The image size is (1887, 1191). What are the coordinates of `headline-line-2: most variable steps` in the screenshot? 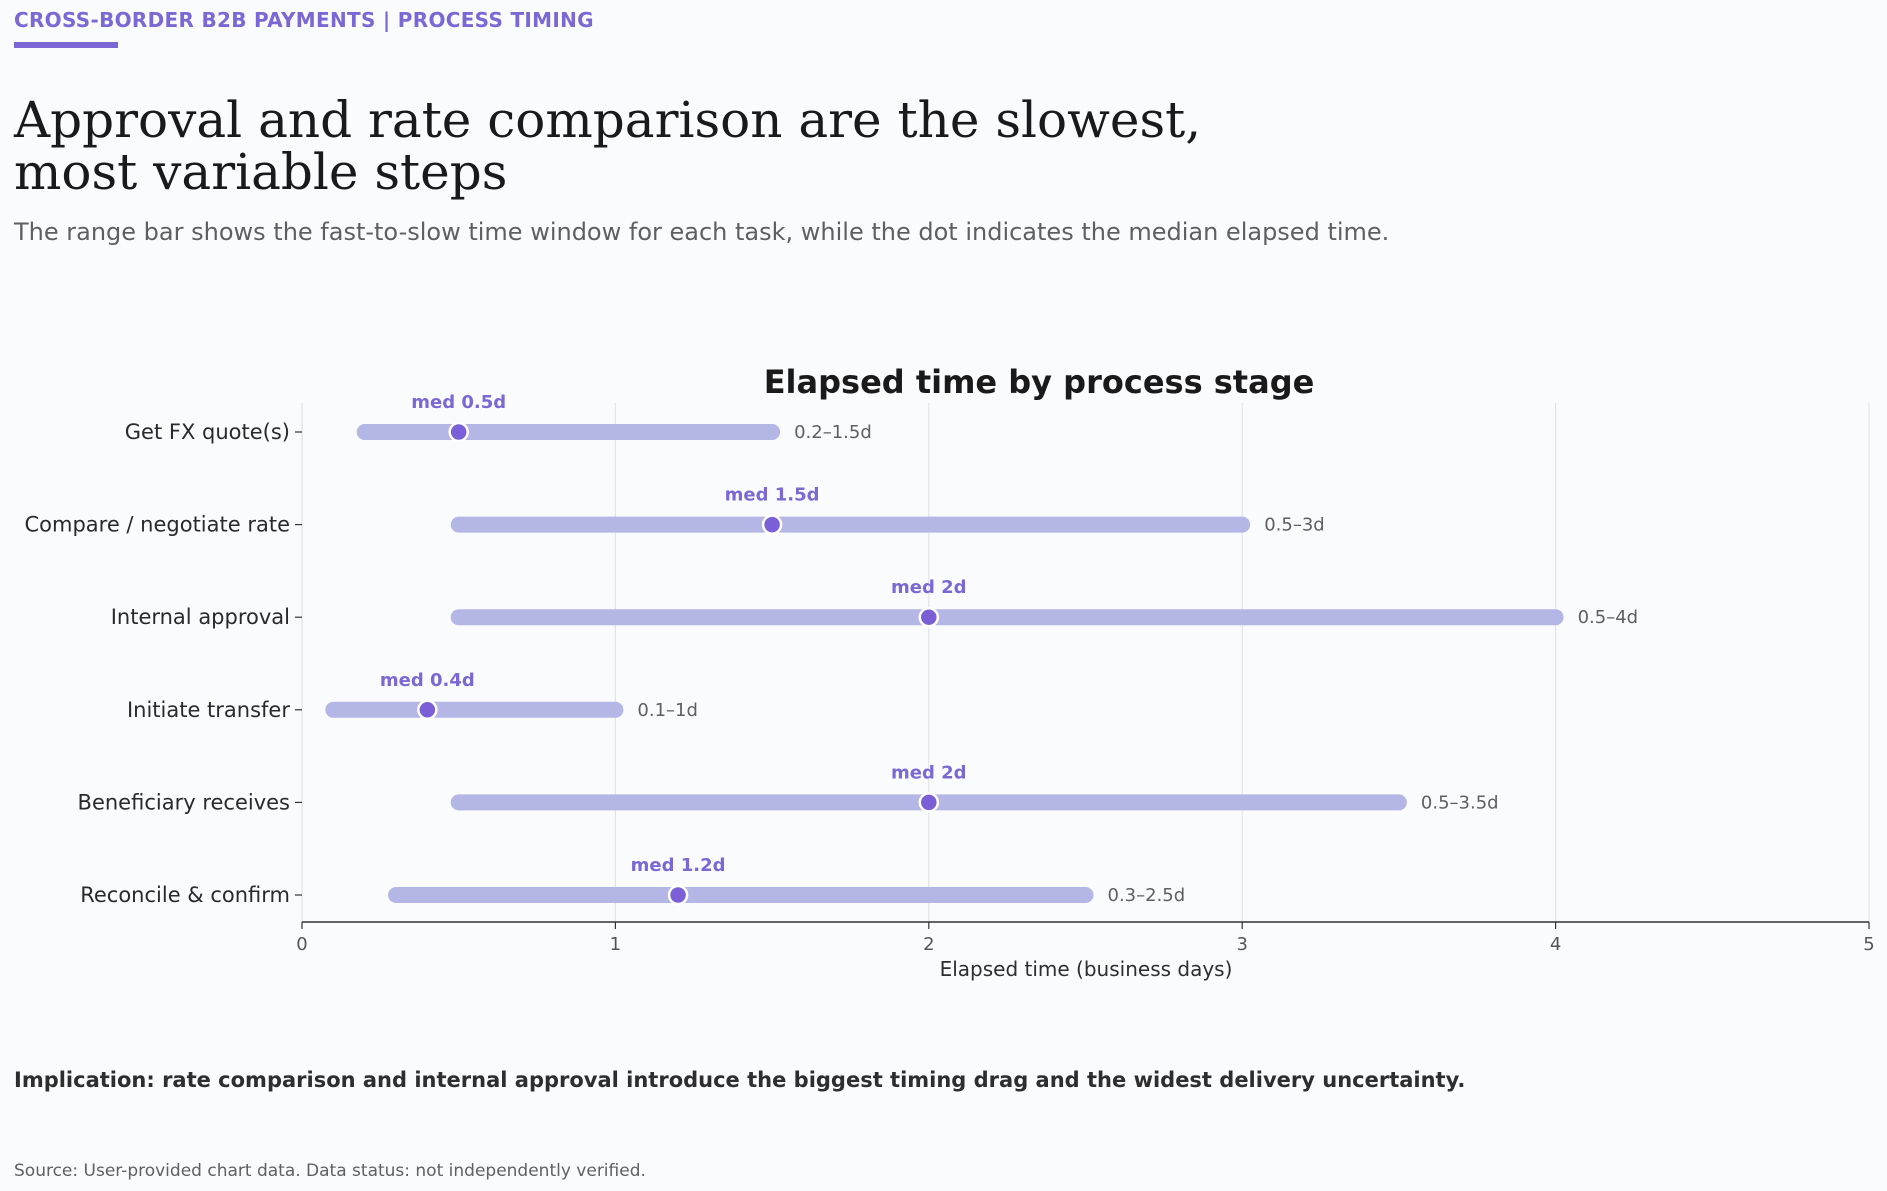 It's located at (261, 172).